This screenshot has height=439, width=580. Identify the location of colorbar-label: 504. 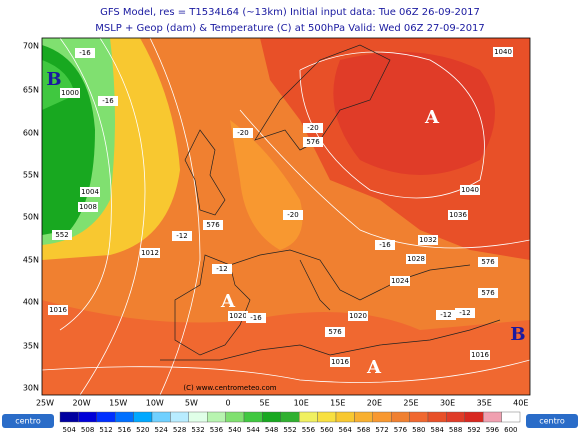
(70, 430).